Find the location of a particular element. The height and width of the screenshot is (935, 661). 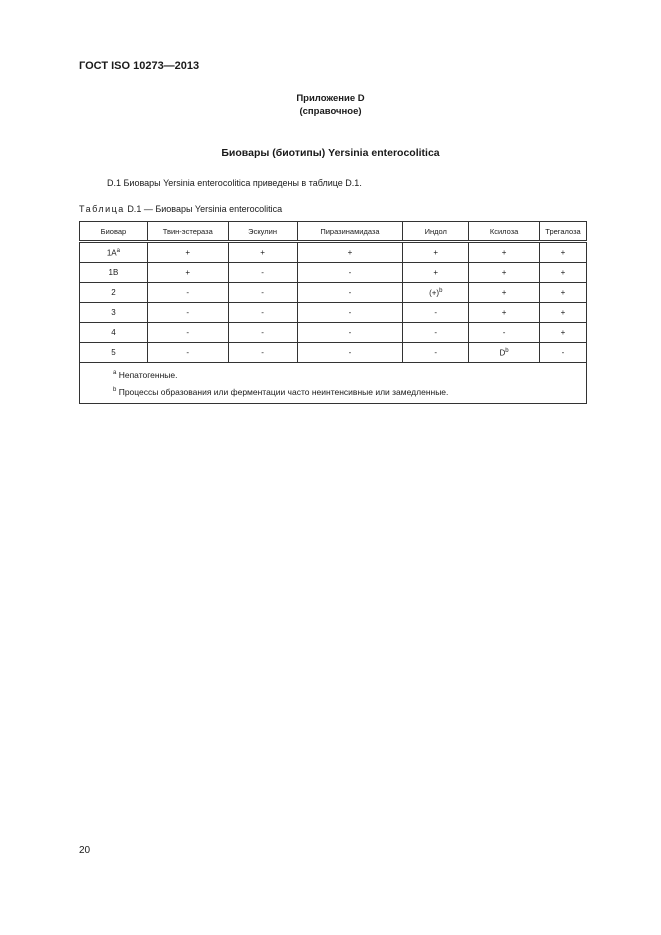

column-header: Эскулин is located at coordinates (262, 231).